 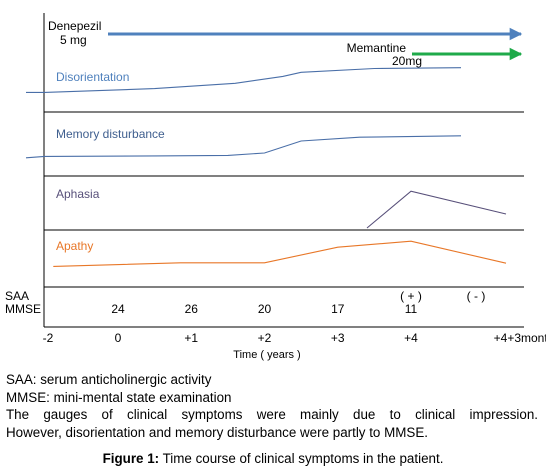 What do you see at coordinates (266, 355) in the screenshot?
I see `x-axis-title: Time ( years )` at bounding box center [266, 355].